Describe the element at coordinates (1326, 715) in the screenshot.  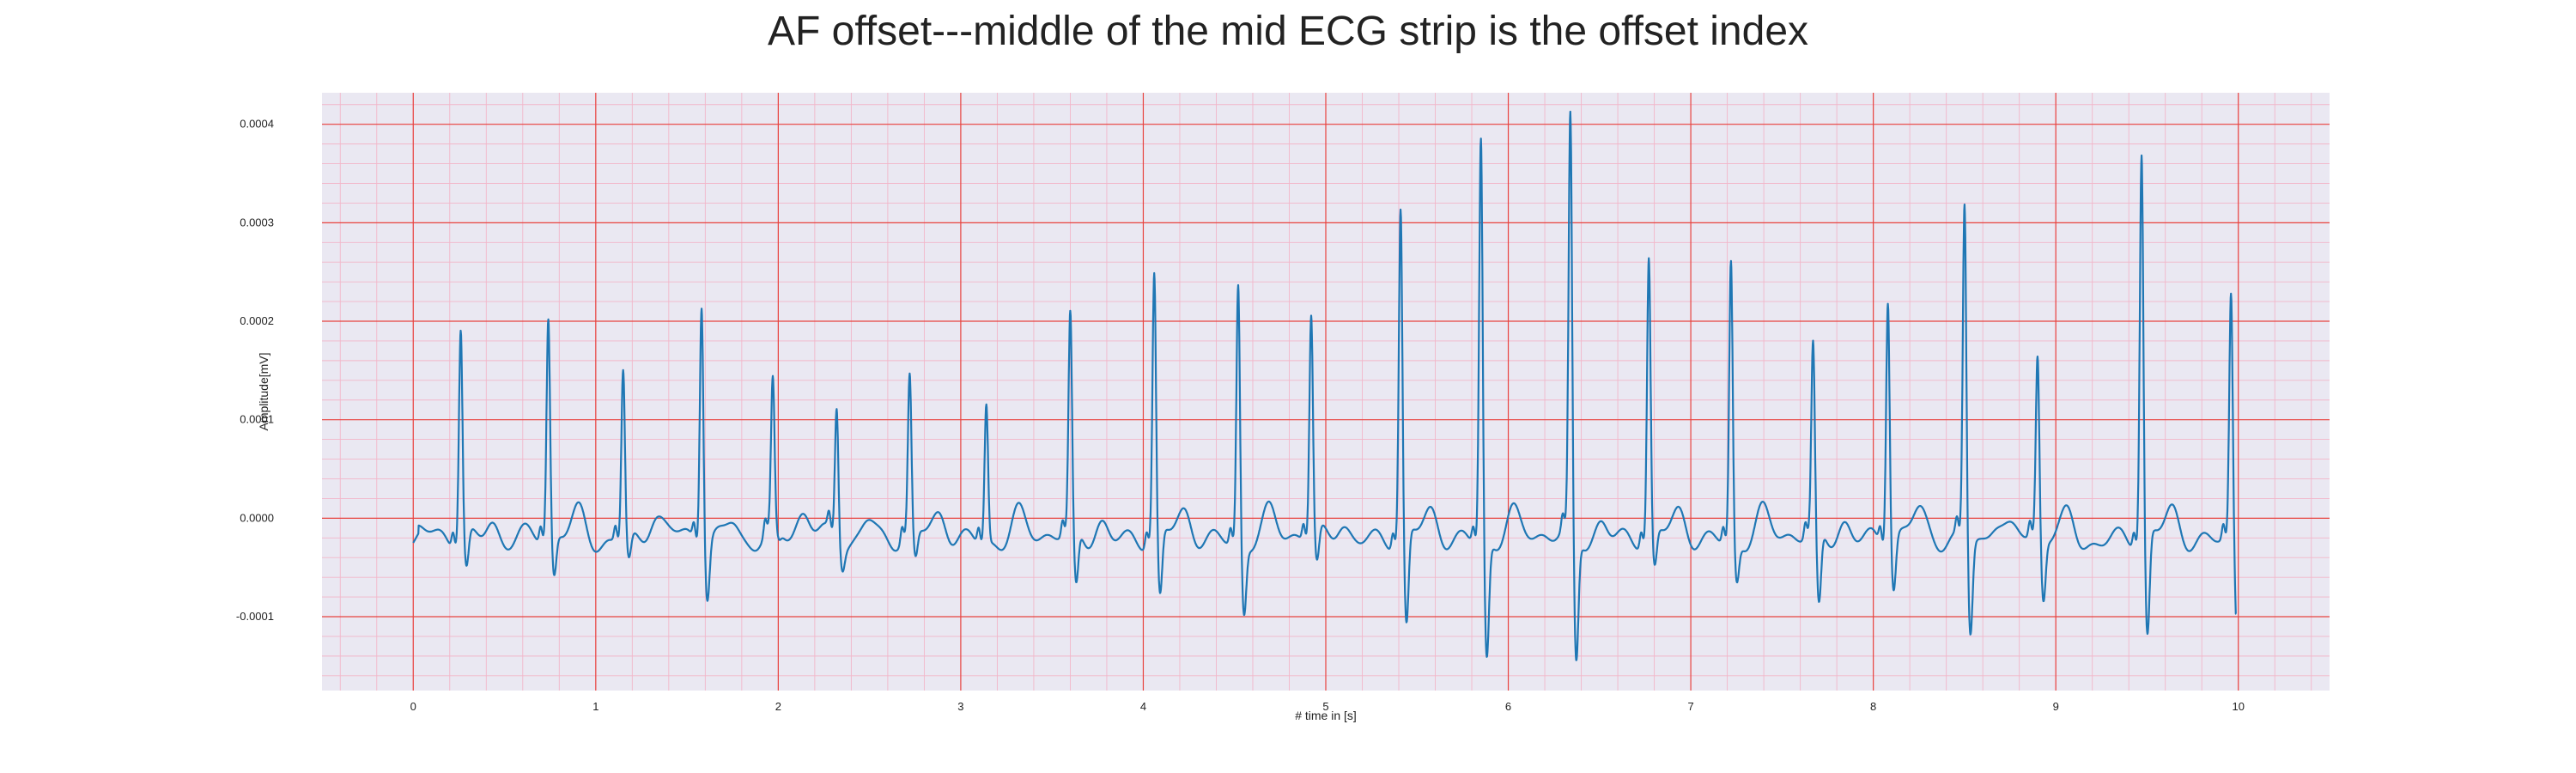
I see `x-axis-label: # time in [s]` at that location.